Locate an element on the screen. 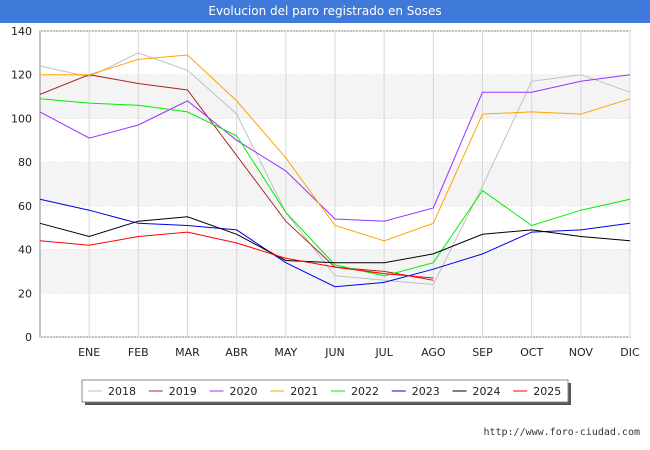 The height and width of the screenshot is (450, 650). legend-label-2019: 2019 is located at coordinates (183, 391).